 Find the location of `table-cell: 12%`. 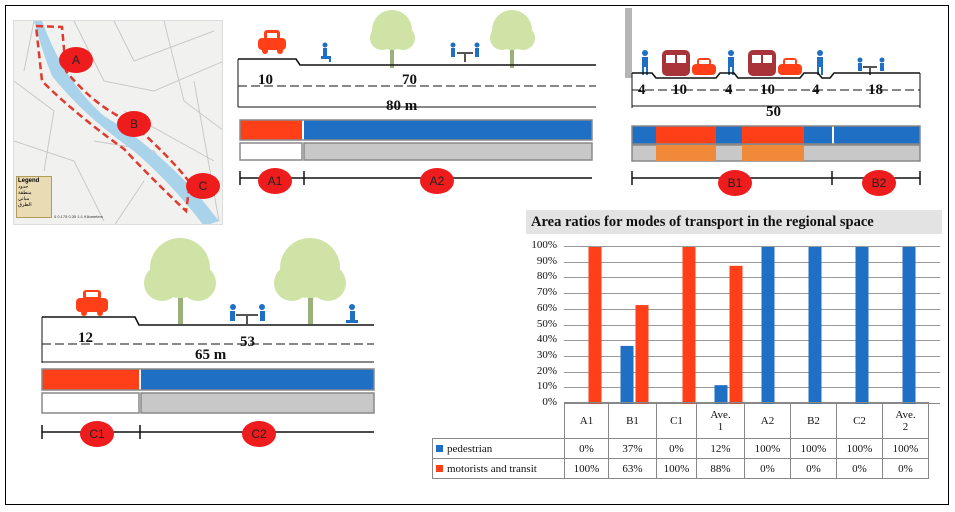

table-cell: 12% is located at coordinates (720, 448).